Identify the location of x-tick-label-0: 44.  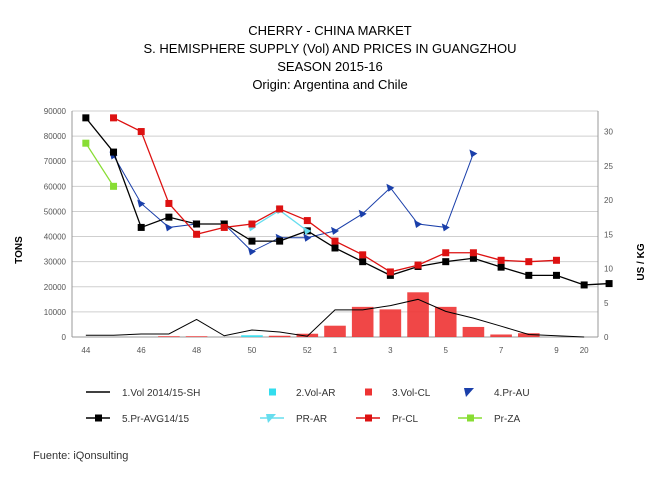
(85, 350).